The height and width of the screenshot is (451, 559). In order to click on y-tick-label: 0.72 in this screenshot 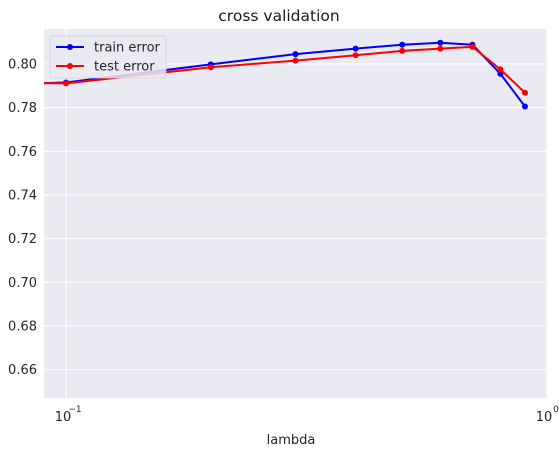, I will do `click(22, 239)`.